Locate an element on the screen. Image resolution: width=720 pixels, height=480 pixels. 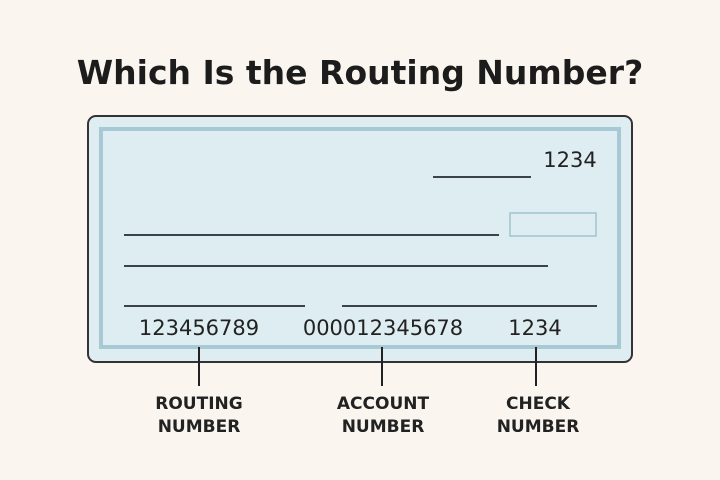
page-title: Which Is the Routing Number? is located at coordinates (360, 72).